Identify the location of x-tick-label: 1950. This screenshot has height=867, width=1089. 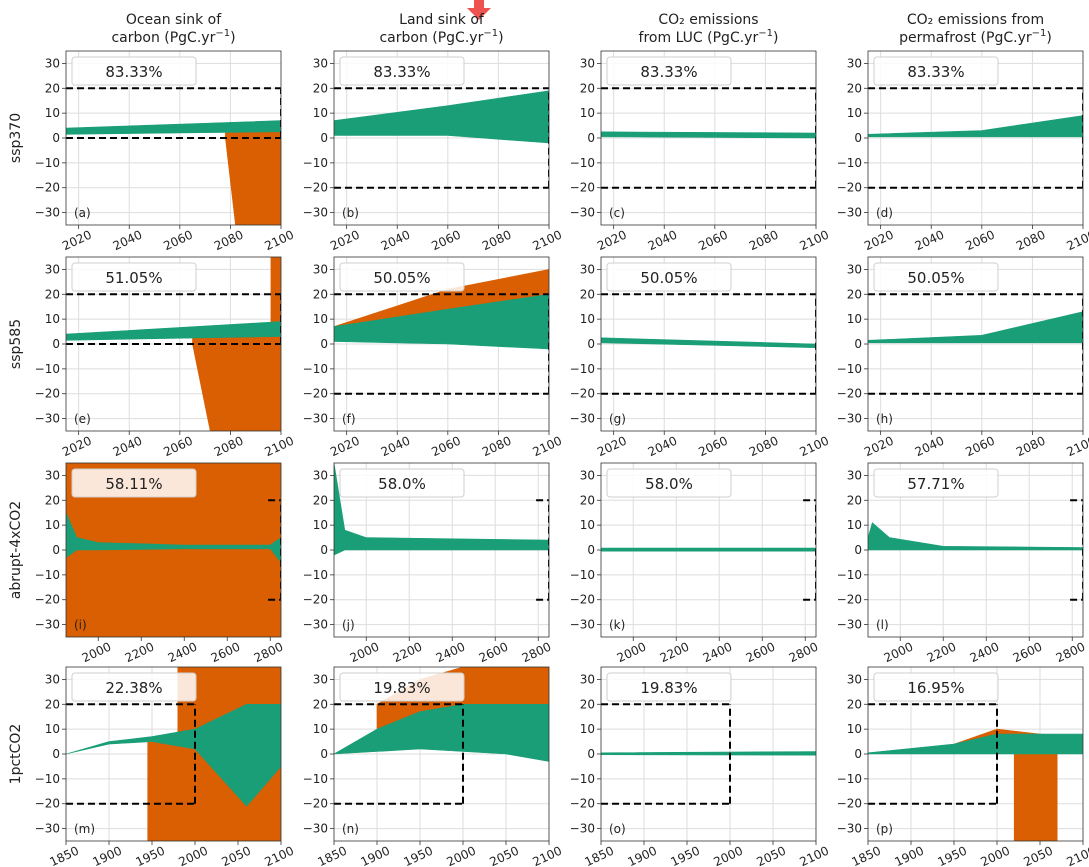
(953, 855).